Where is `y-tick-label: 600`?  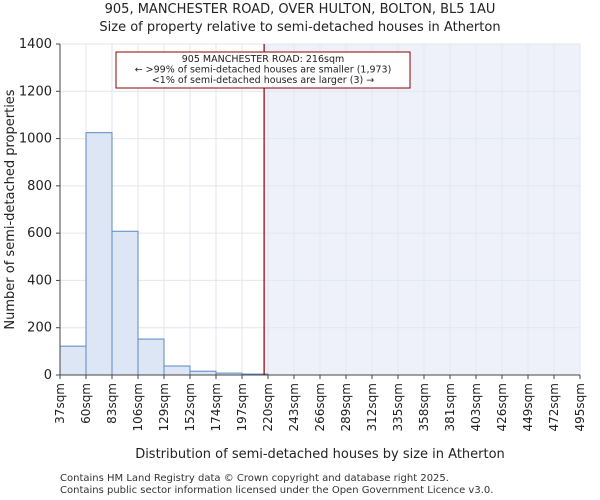 y-tick-label: 600 is located at coordinates (39, 233).